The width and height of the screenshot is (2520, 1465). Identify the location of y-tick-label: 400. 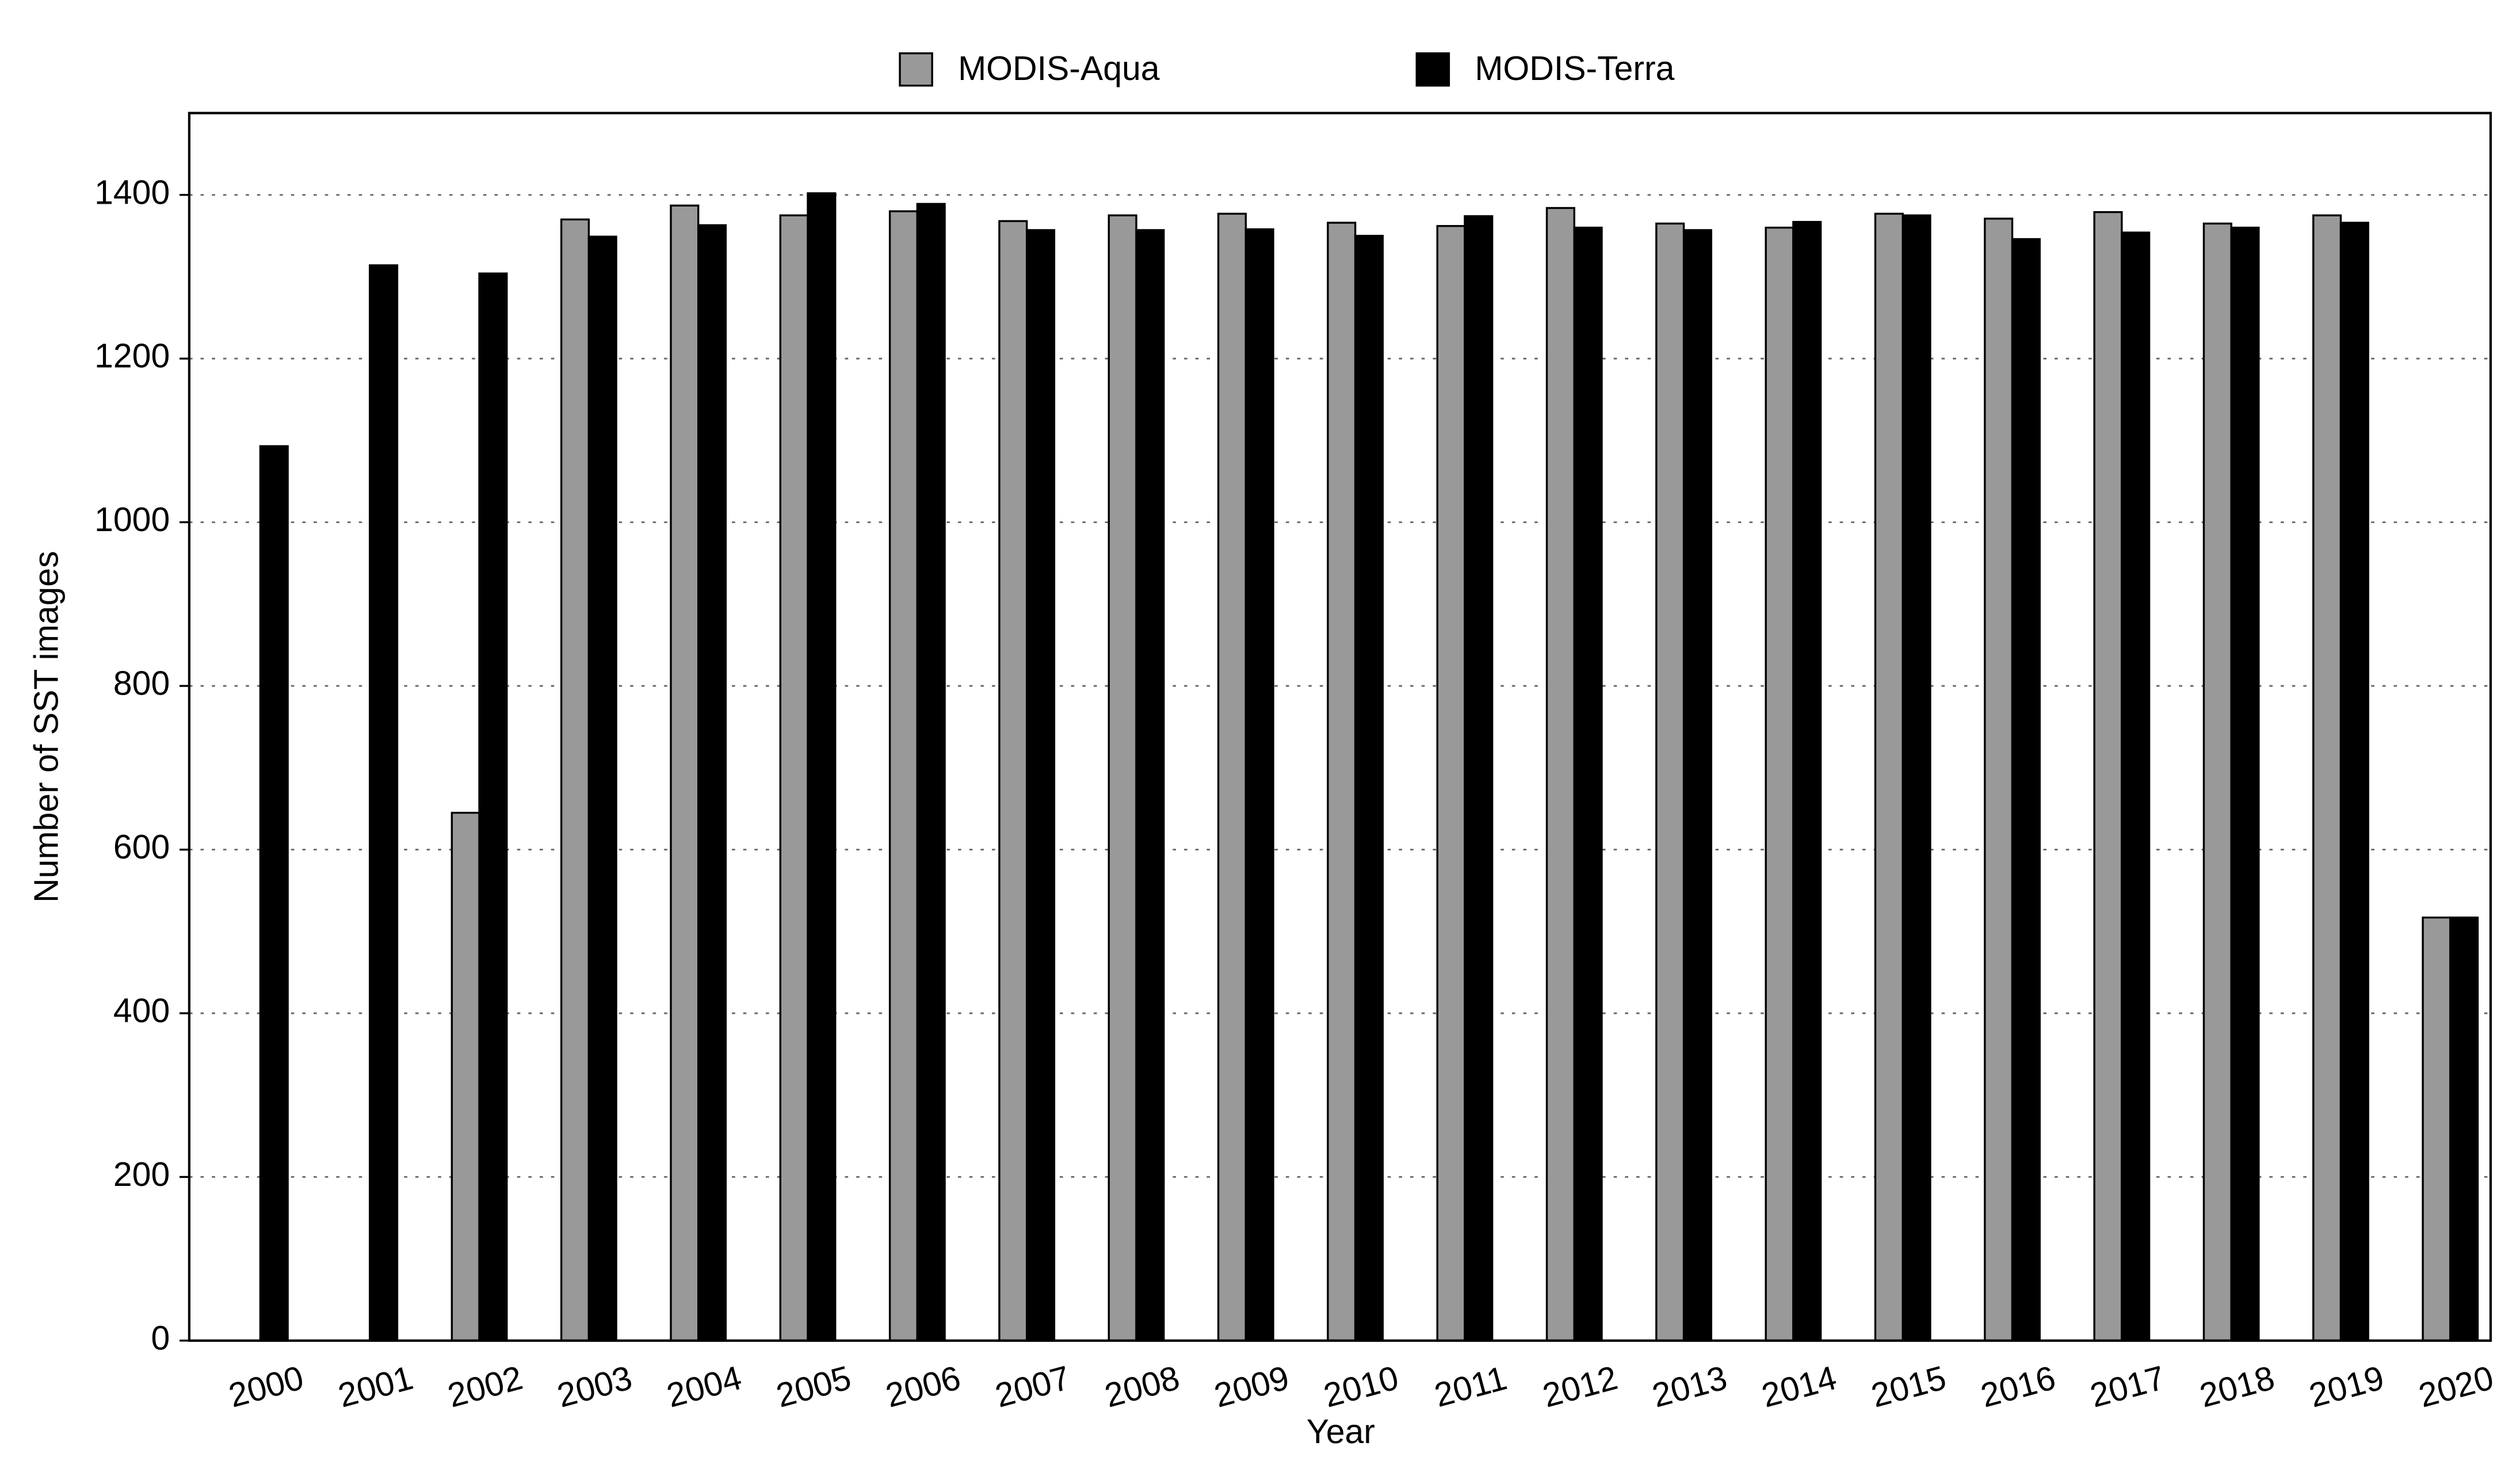
(141, 1011).